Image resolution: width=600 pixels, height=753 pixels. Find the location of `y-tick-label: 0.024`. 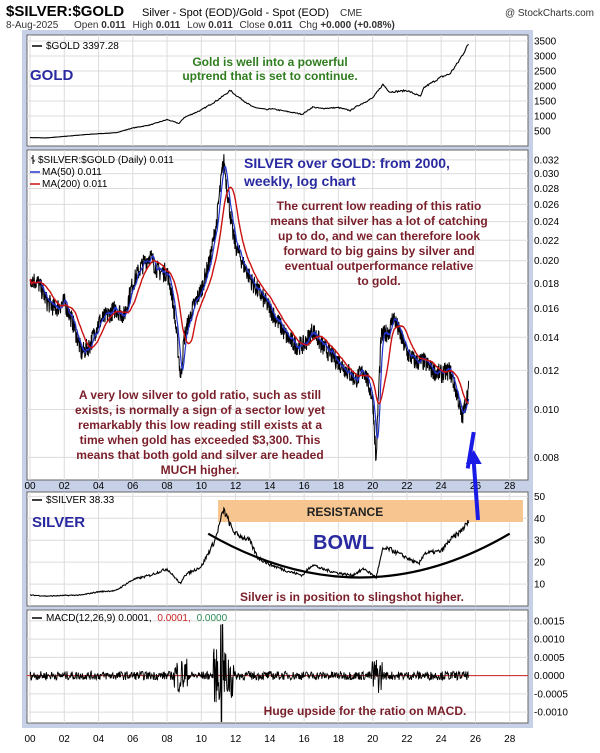

y-tick-label: 0.024 is located at coordinates (546, 222).